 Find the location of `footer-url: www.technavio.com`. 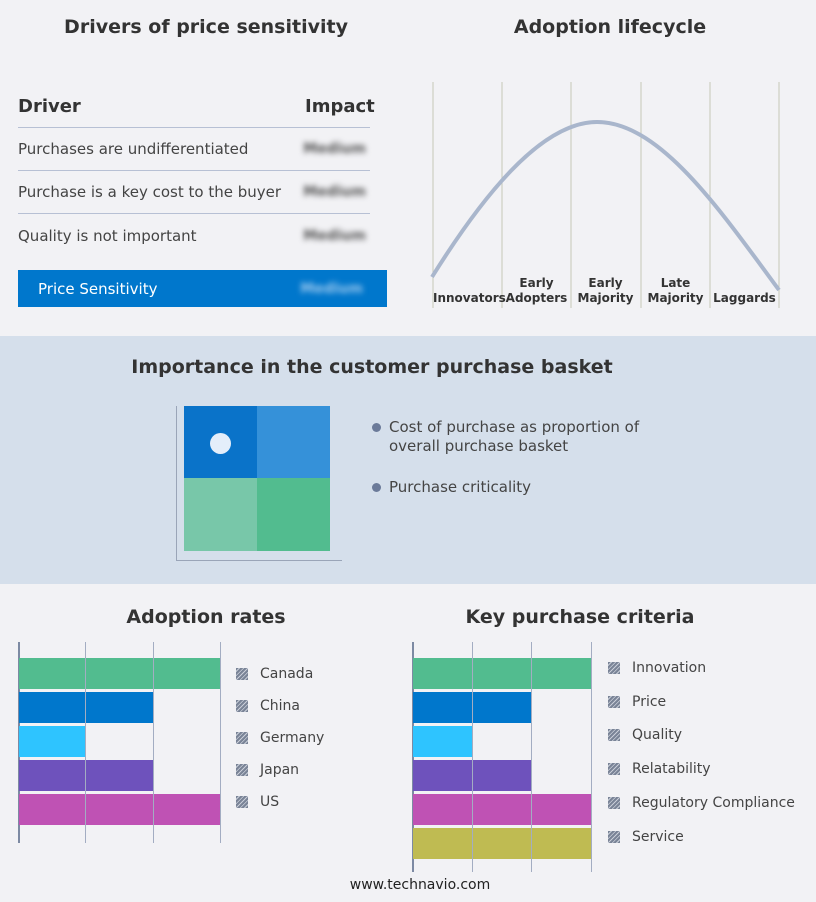

footer-url: www.technavio.com is located at coordinates (420, 885).